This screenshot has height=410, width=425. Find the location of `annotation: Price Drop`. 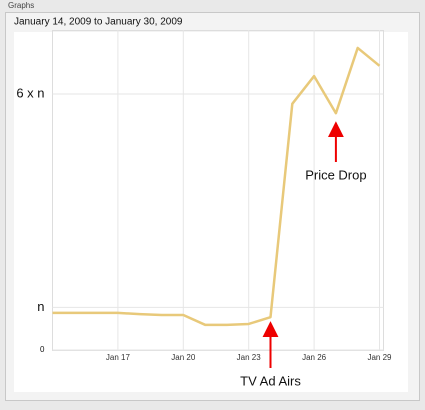

annotation: Price Drop is located at coordinates (335, 174).